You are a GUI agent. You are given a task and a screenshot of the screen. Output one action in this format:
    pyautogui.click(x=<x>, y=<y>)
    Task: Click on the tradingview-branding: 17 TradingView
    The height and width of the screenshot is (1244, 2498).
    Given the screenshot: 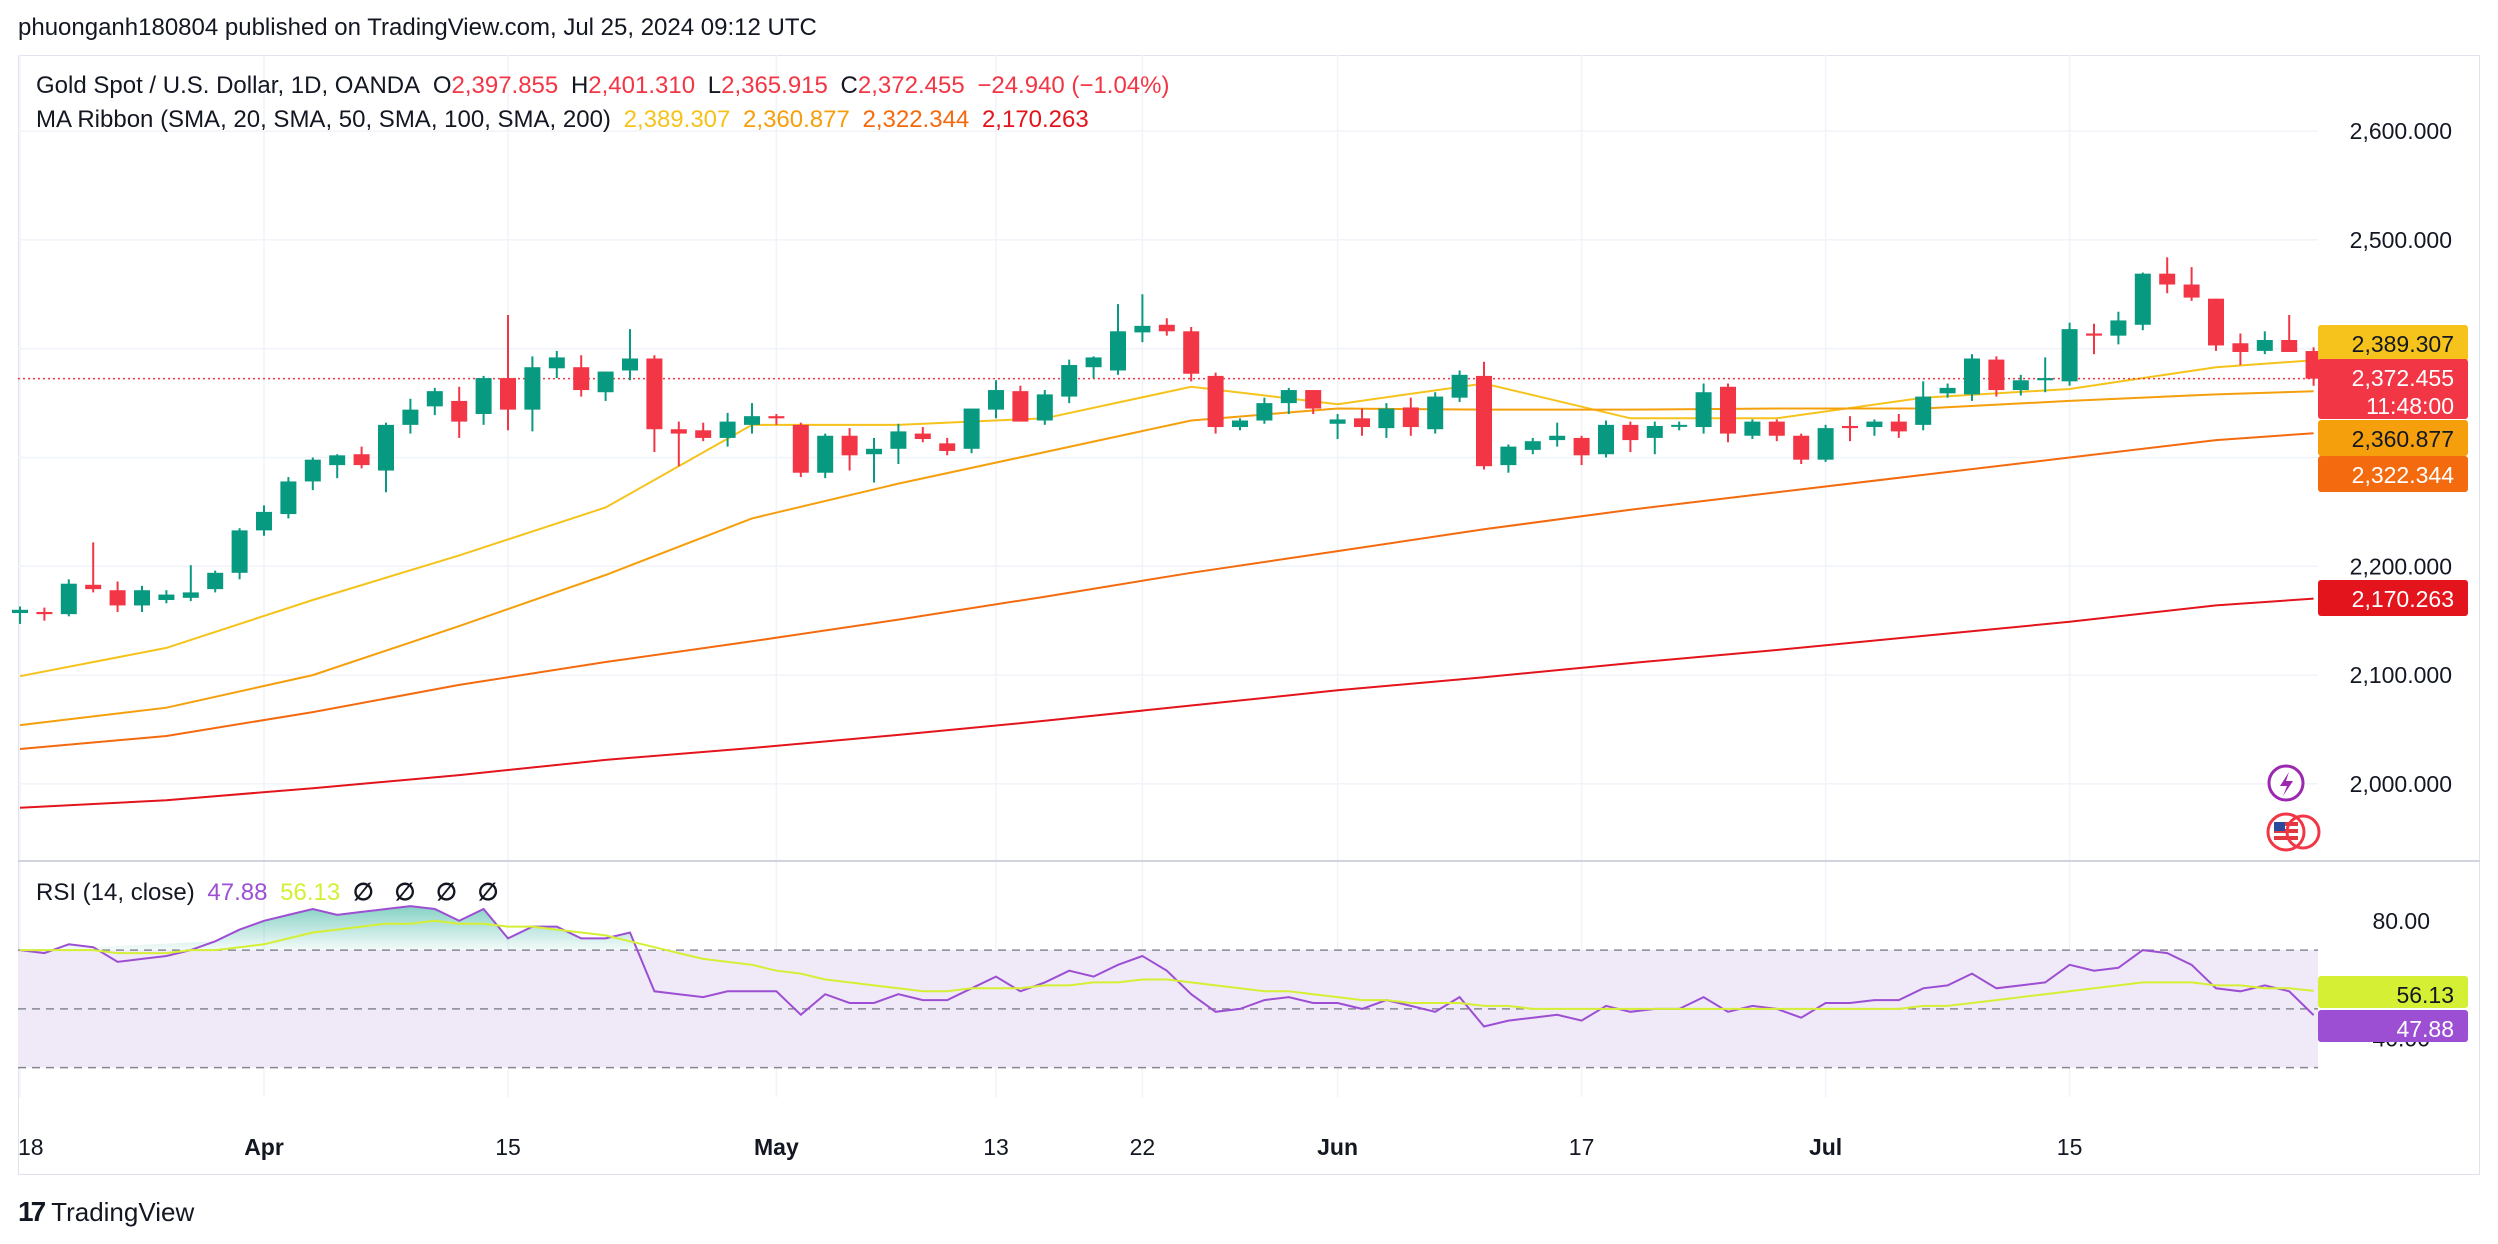 What is the action you would take?
    pyautogui.click(x=106, y=1212)
    